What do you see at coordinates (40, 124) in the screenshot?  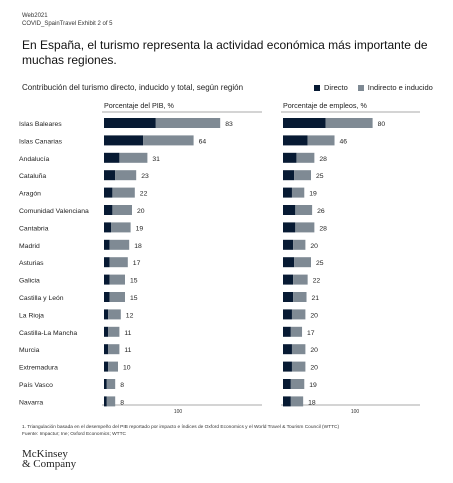 I see `category-label: Islas Baleares` at bounding box center [40, 124].